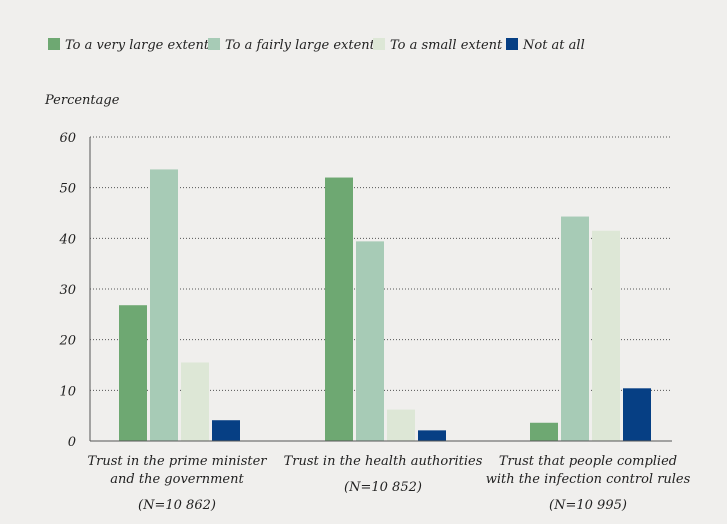  What do you see at coordinates (588, 461) in the screenshot?
I see `category-label: Trust that people complied` at bounding box center [588, 461].